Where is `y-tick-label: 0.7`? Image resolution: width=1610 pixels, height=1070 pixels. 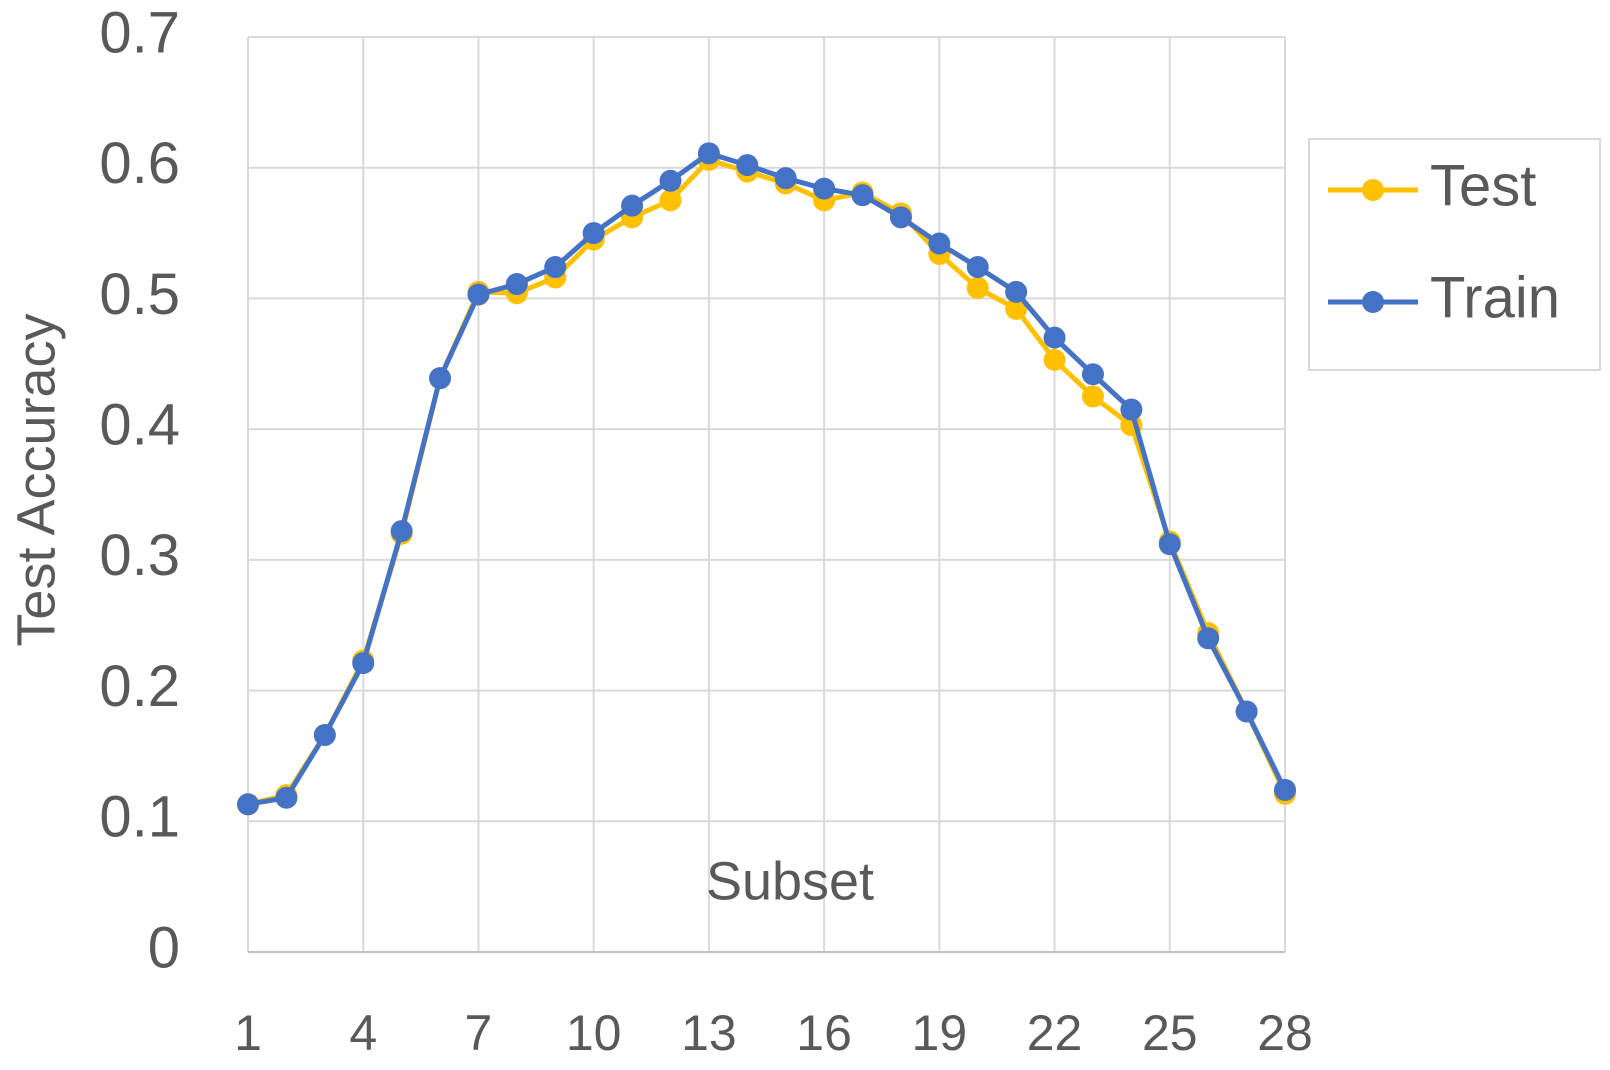
y-tick-label: 0.7 is located at coordinates (139, 32).